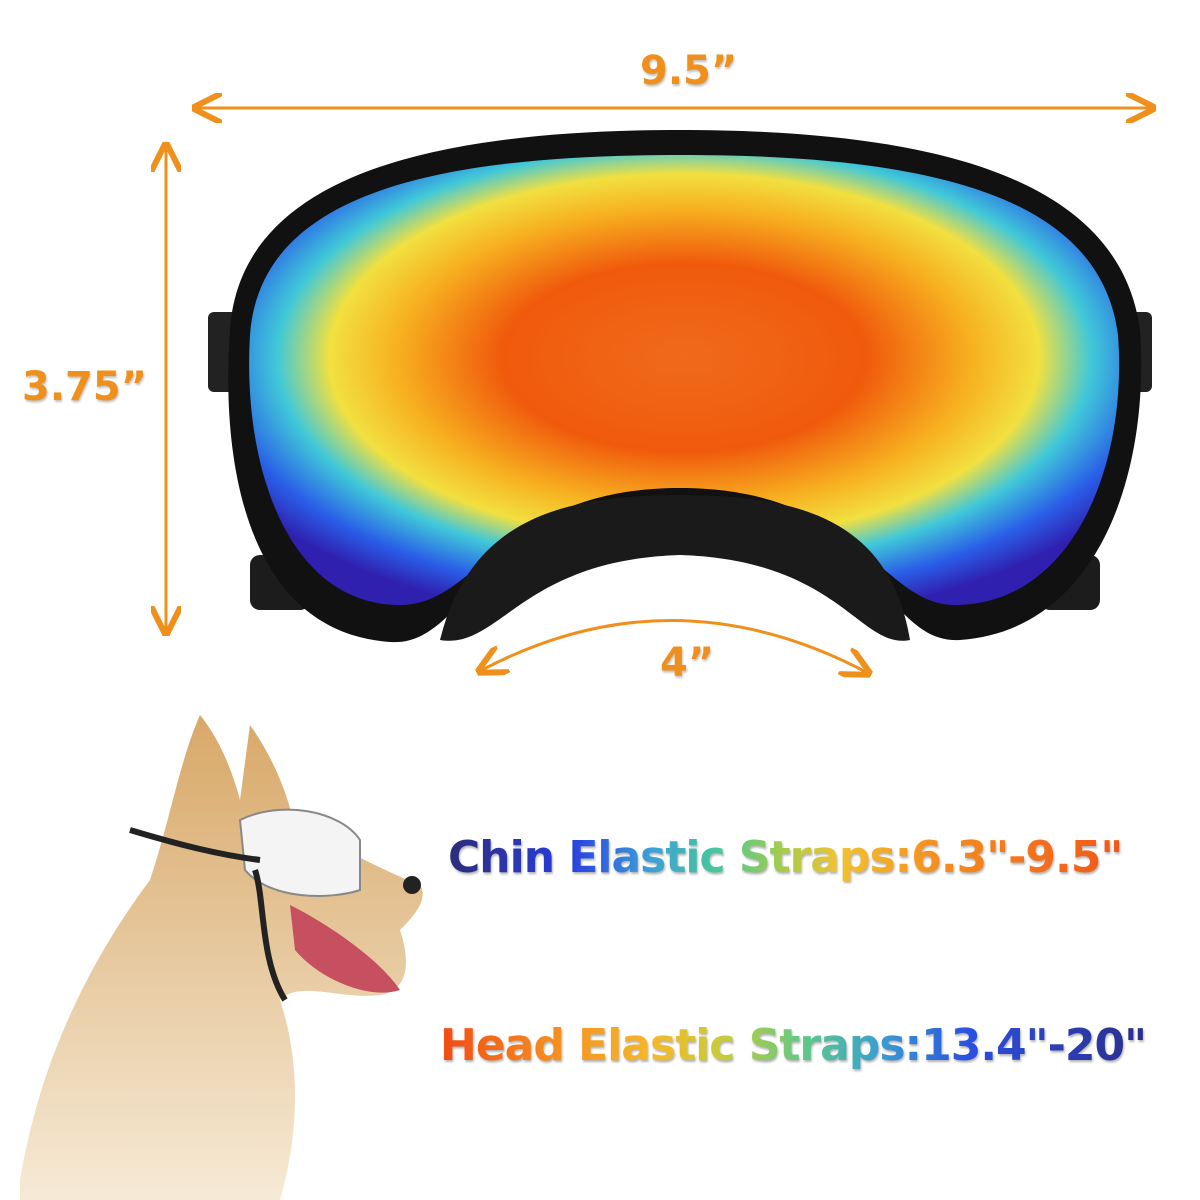 The image size is (1200, 1200). I want to click on height-label: 3.75”, so click(84, 387).